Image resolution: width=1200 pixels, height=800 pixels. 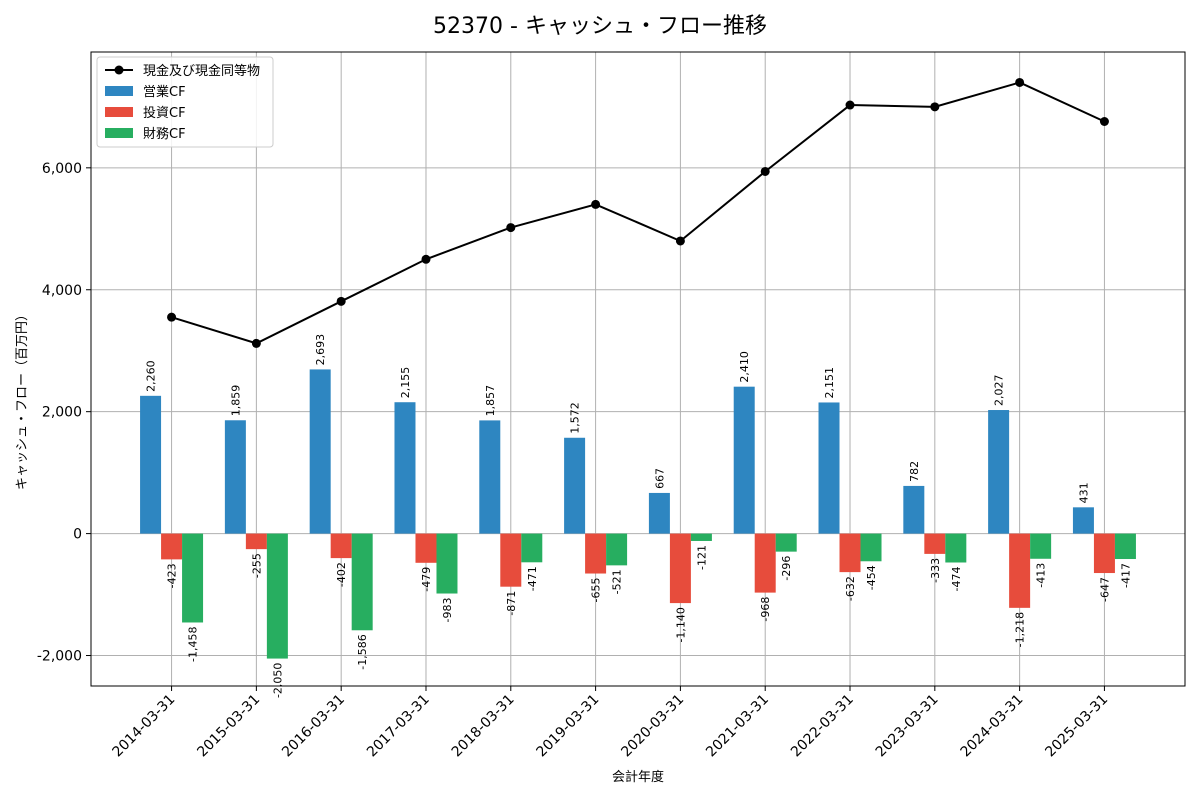 What do you see at coordinates (59, 657) in the screenshot?
I see `y-tick-label: -2,000` at bounding box center [59, 657].